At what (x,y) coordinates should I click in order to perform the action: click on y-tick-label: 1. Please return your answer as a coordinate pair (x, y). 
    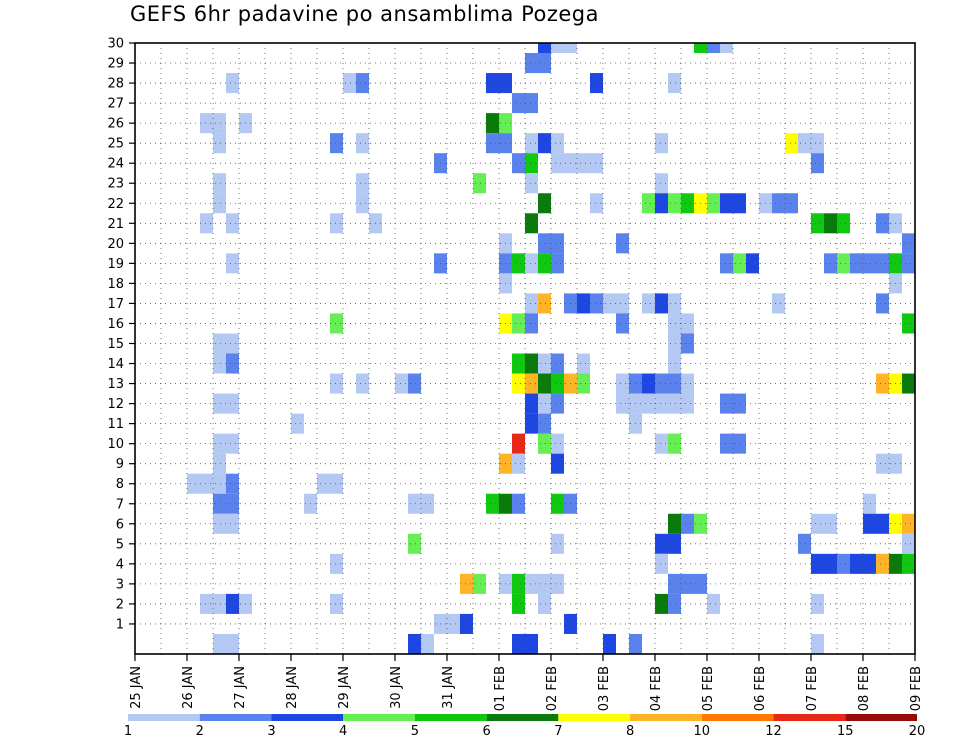
    Looking at the image, I should click on (120, 624).